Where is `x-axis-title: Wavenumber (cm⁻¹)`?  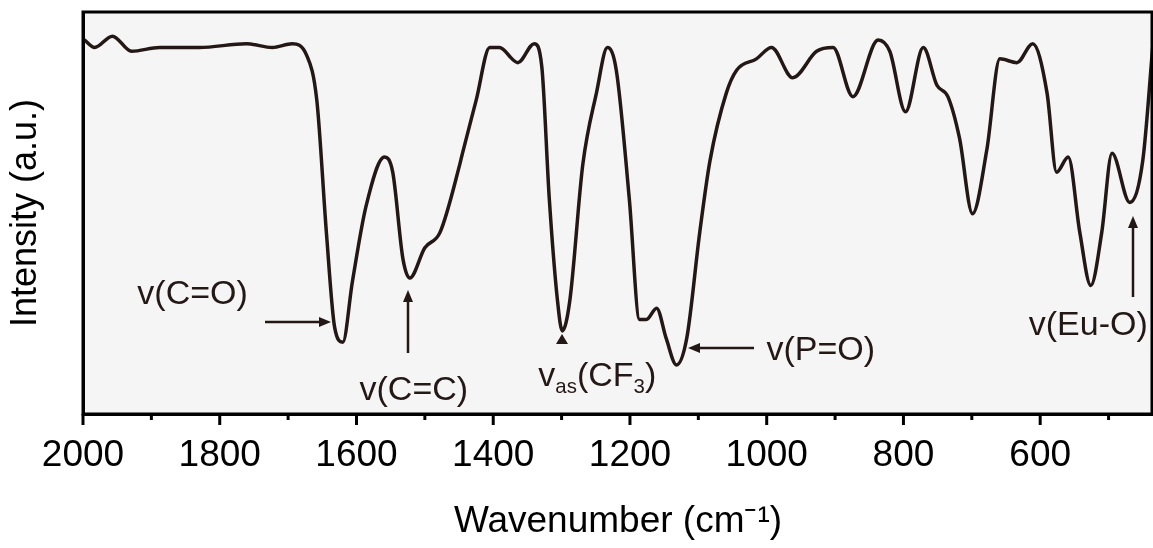
x-axis-title: Wavenumber (cm⁻¹) is located at coordinates (618, 519).